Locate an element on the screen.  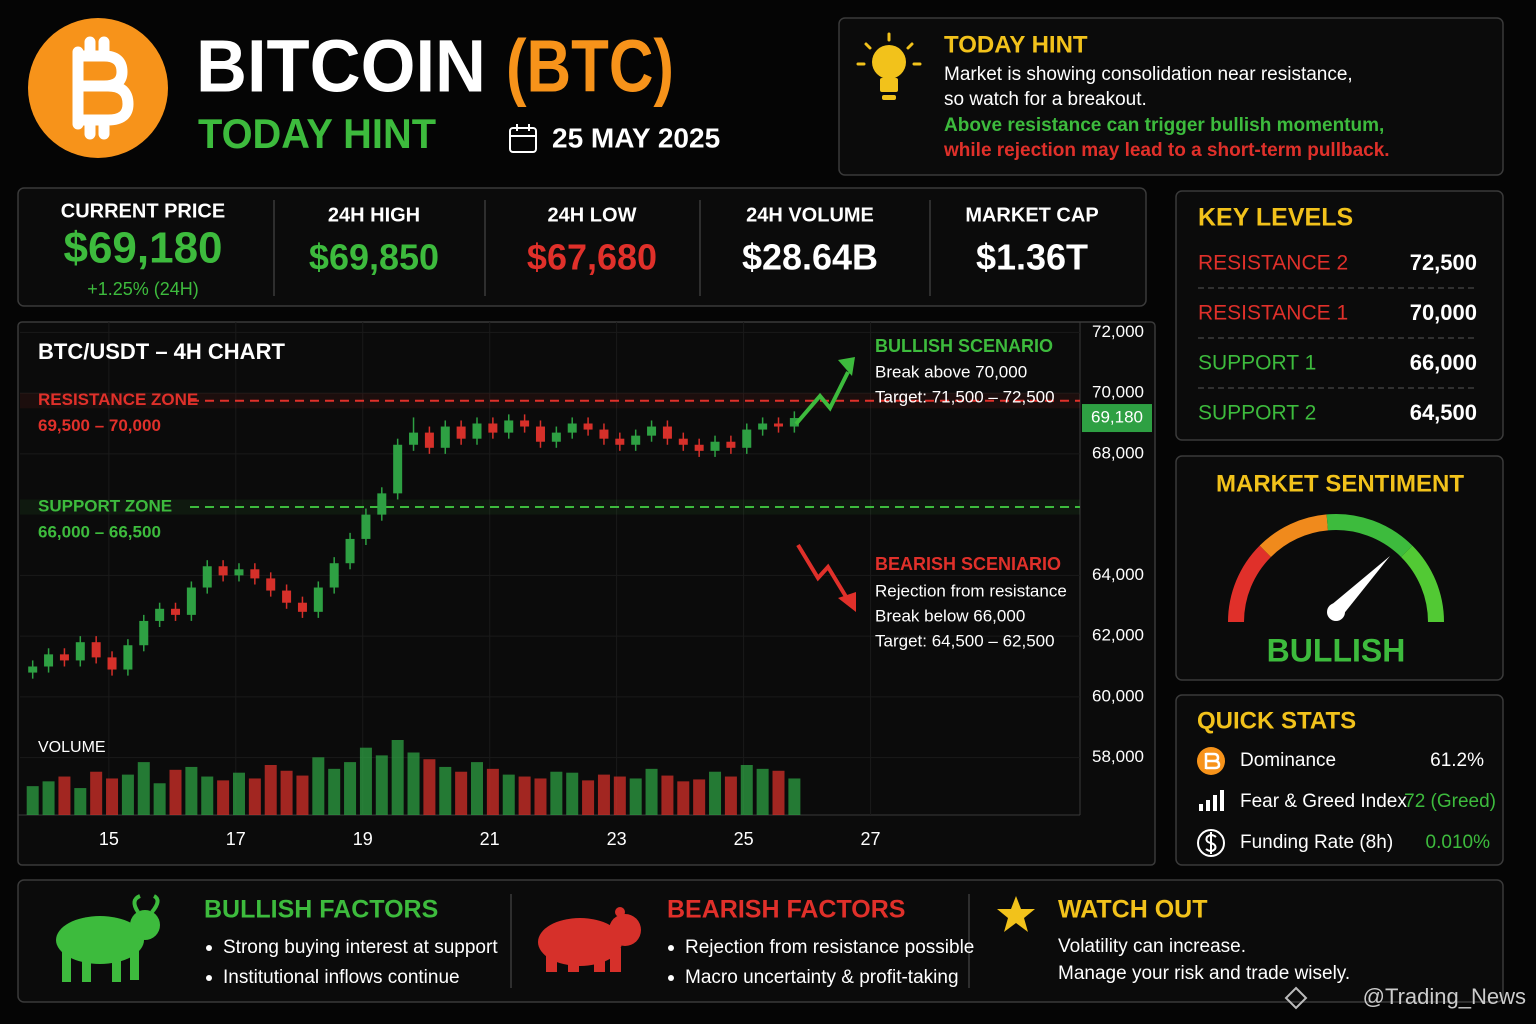
x-tick-label: 19 is located at coordinates (363, 839).